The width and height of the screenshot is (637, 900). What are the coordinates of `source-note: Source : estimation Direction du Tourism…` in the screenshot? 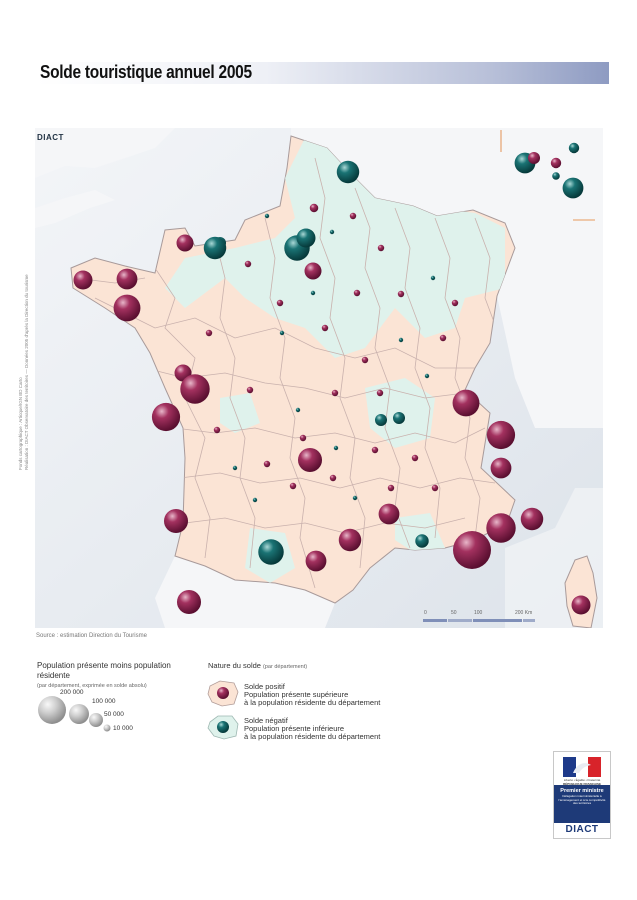 It's located at (91, 636).